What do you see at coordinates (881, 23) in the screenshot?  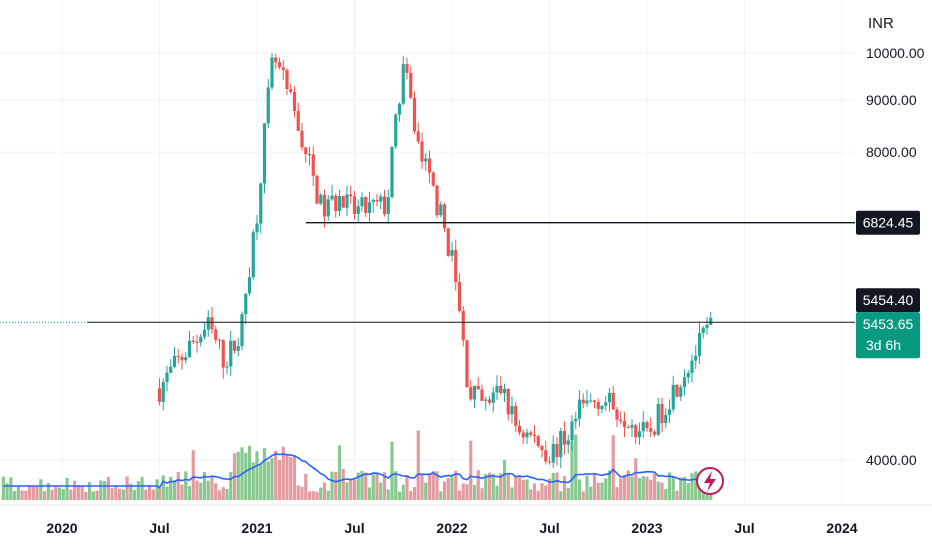 I see `currency-label: INR` at bounding box center [881, 23].